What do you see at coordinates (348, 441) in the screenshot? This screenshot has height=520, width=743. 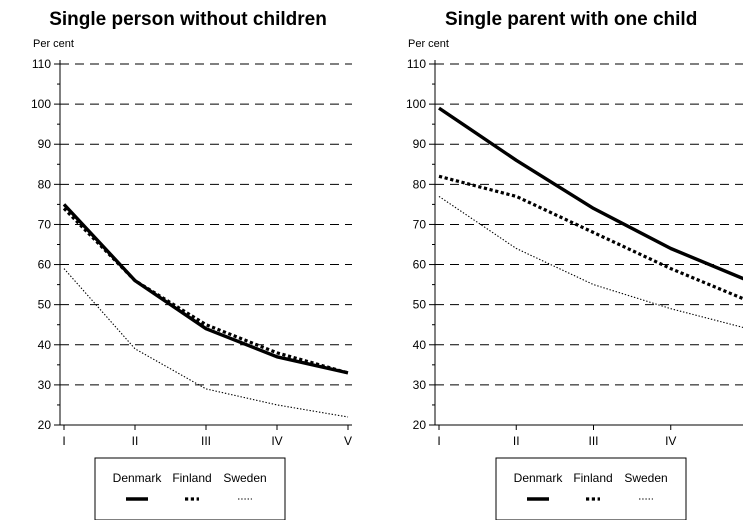 I see `x-tick-label: V` at bounding box center [348, 441].